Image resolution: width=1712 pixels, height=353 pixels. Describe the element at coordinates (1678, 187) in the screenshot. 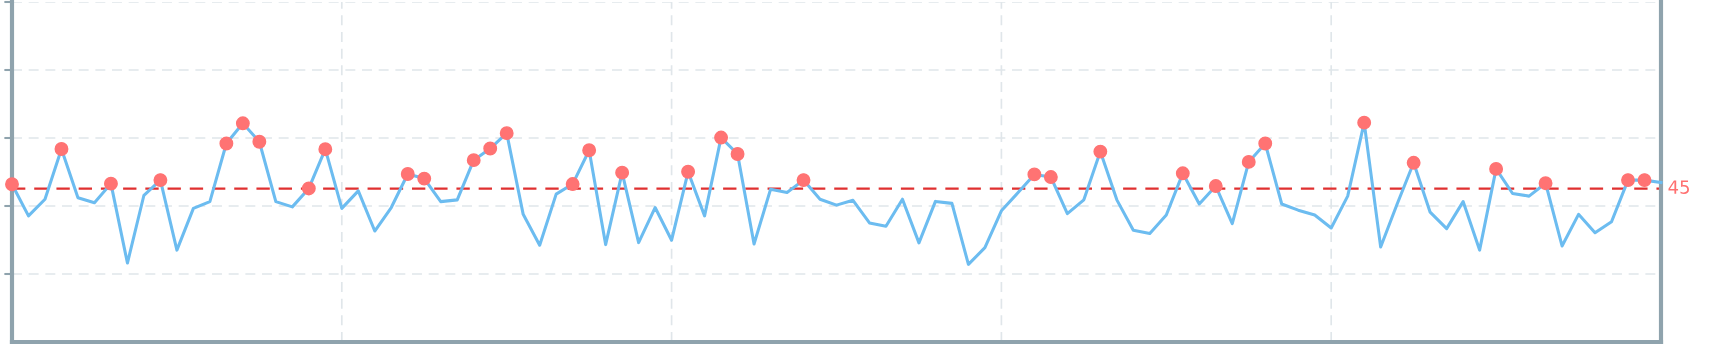

I see `text: 45` at that location.